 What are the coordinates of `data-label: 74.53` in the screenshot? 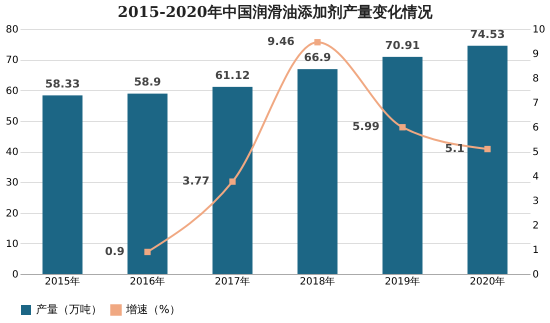 It's located at (487, 34).